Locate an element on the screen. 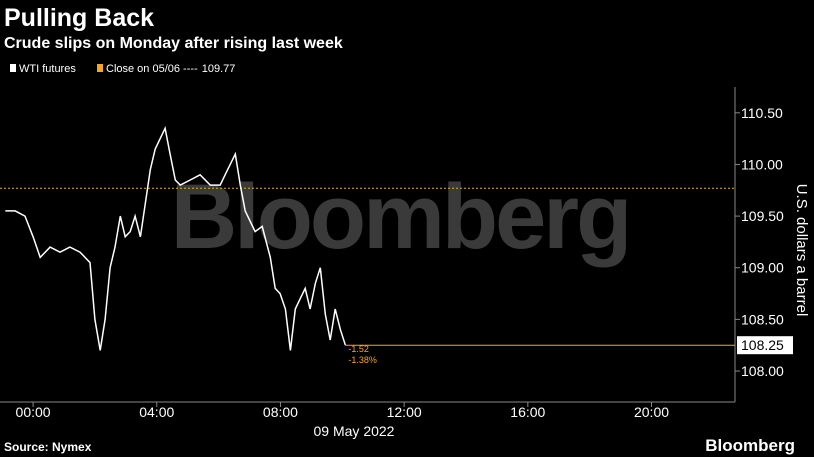  y-tick-label: 110.50 is located at coordinates (762, 113).